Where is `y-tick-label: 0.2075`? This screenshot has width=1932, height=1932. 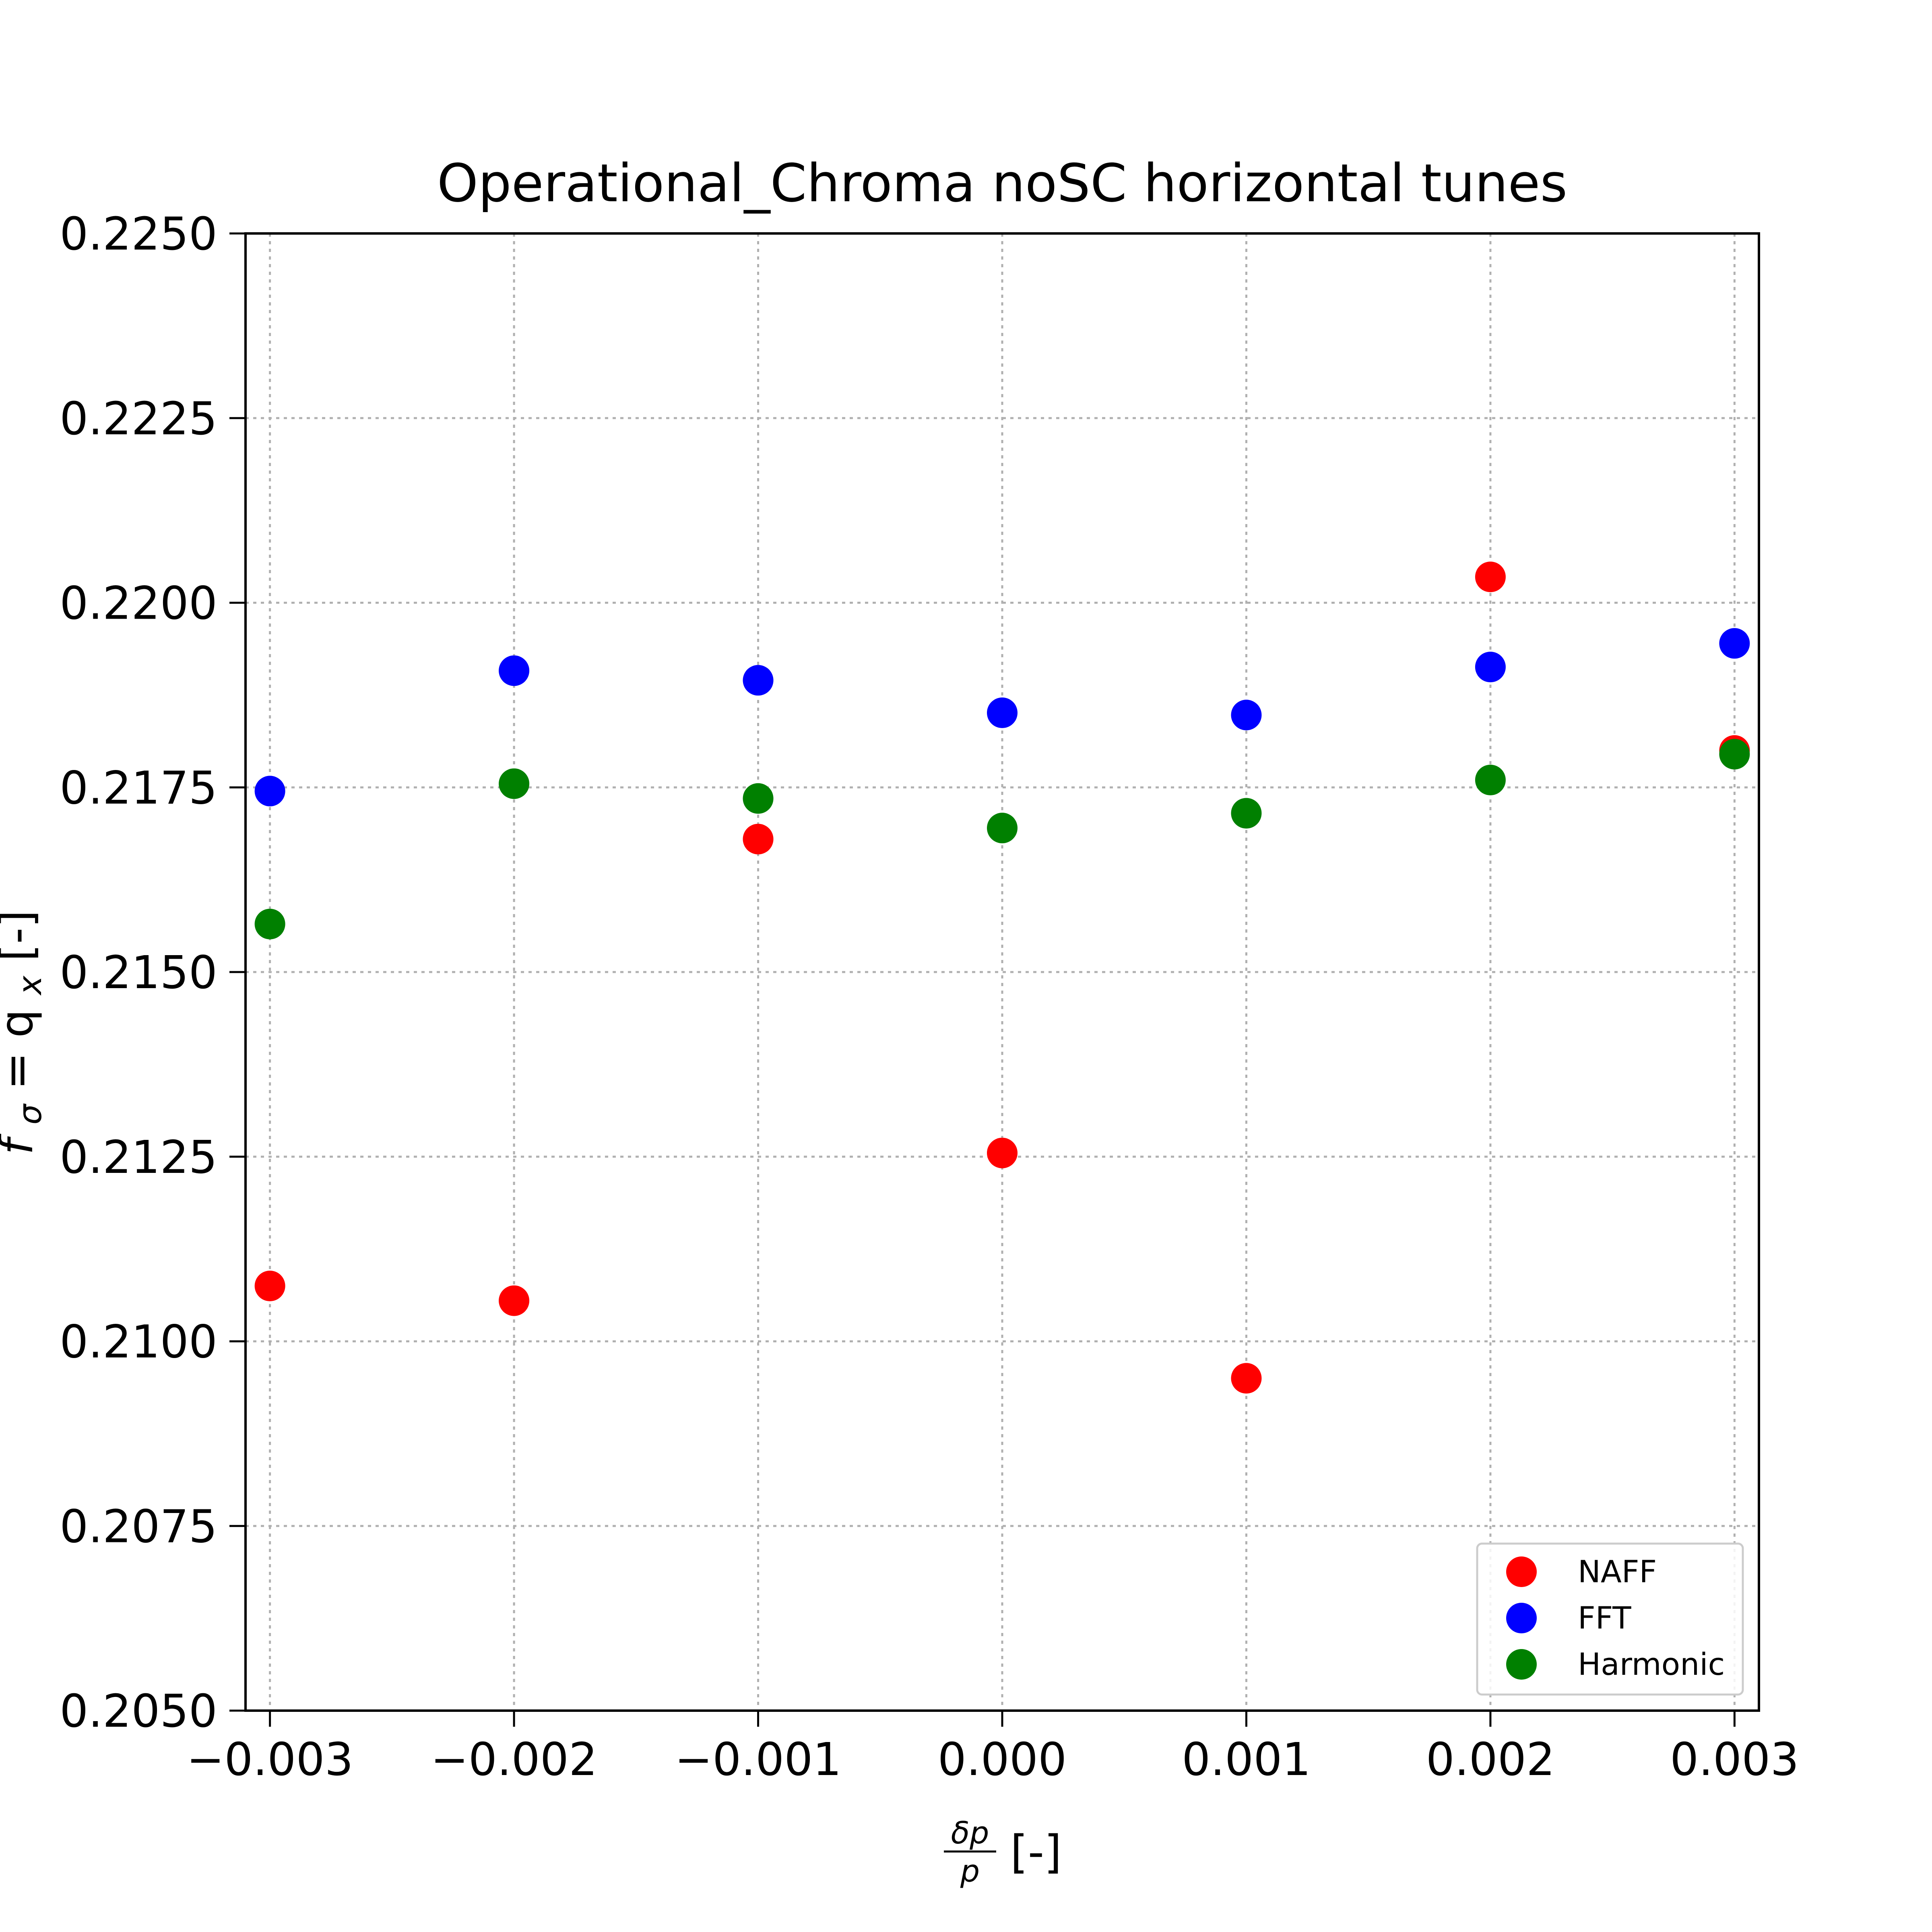 y-tick-label: 0.2075 is located at coordinates (138, 1527).